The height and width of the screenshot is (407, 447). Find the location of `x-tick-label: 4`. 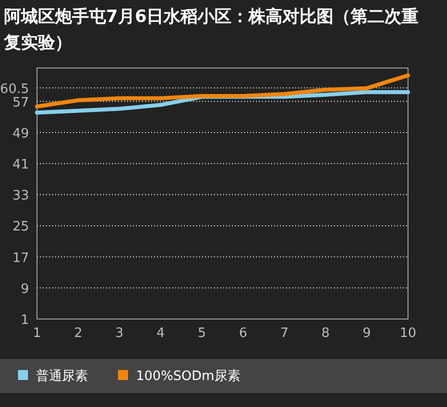

x-tick-label: 4 is located at coordinates (160, 333).